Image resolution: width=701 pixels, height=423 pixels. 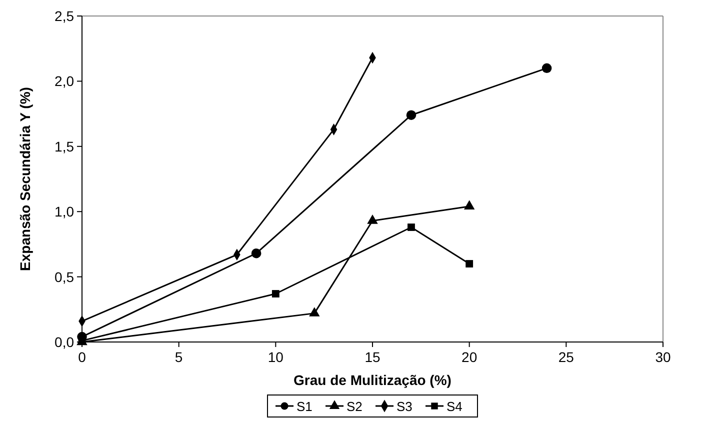 What do you see at coordinates (25, 179) in the screenshot?
I see `y-axis-title: Expansão Secundária Y (%)` at bounding box center [25, 179].